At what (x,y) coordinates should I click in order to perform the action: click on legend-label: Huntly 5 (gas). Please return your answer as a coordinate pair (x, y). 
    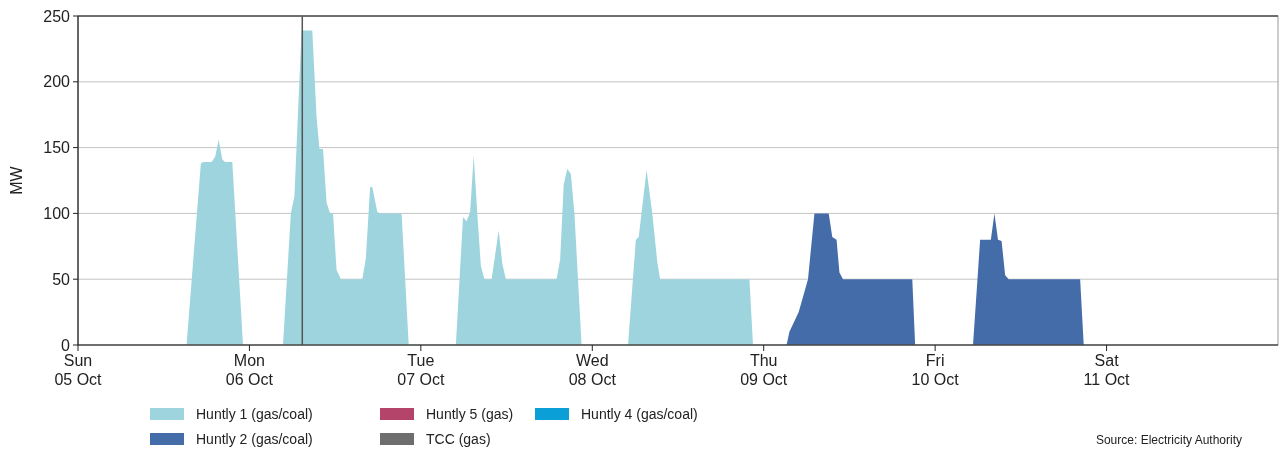
    Looking at the image, I should click on (470, 413).